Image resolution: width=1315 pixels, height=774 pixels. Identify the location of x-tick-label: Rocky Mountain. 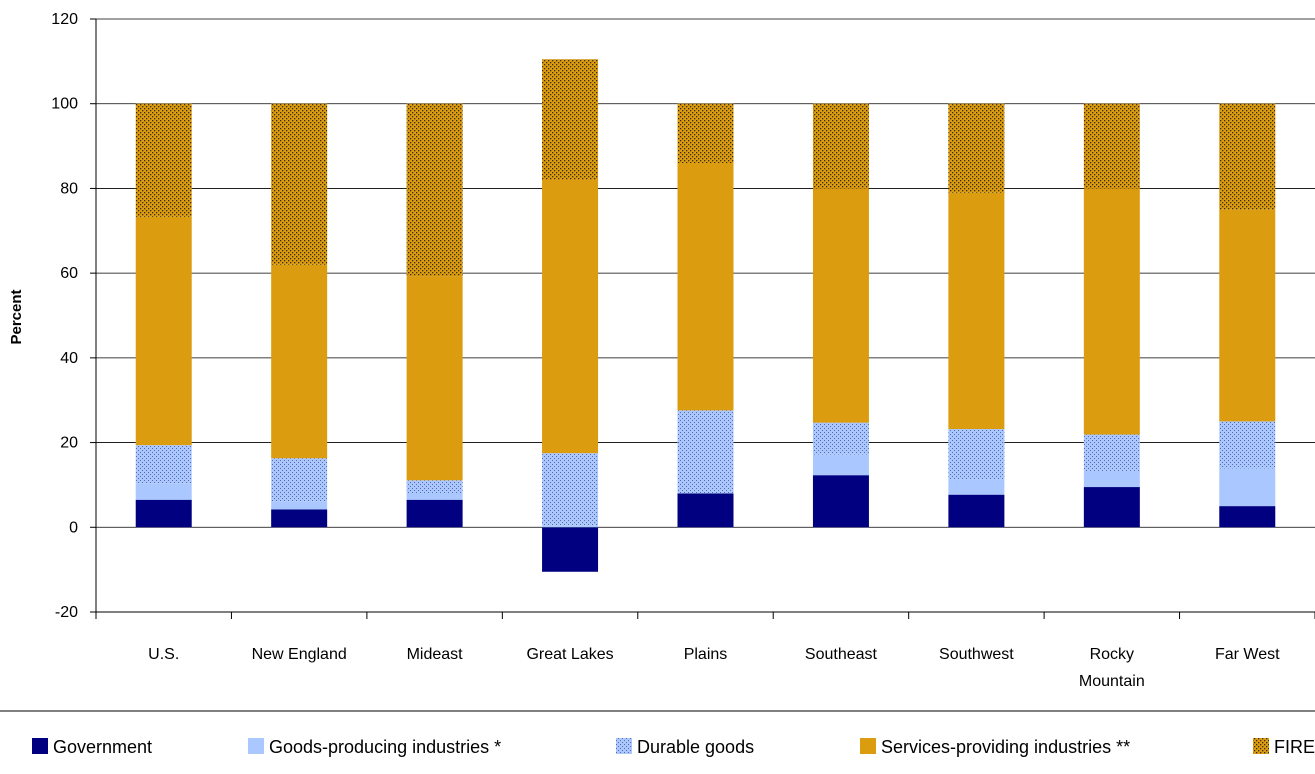
(1112, 668).